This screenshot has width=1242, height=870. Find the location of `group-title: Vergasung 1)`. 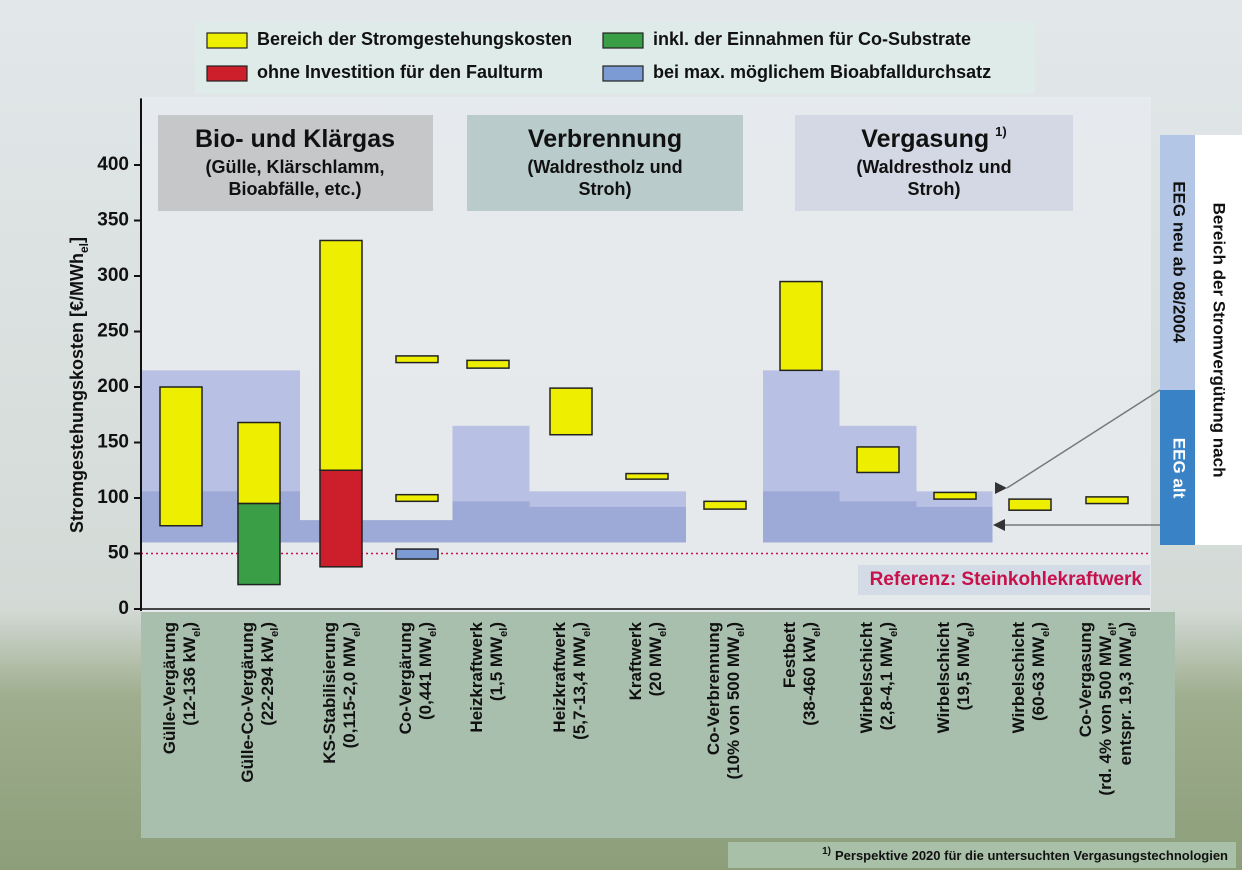

group-title: Vergasung 1) is located at coordinates (933, 138).